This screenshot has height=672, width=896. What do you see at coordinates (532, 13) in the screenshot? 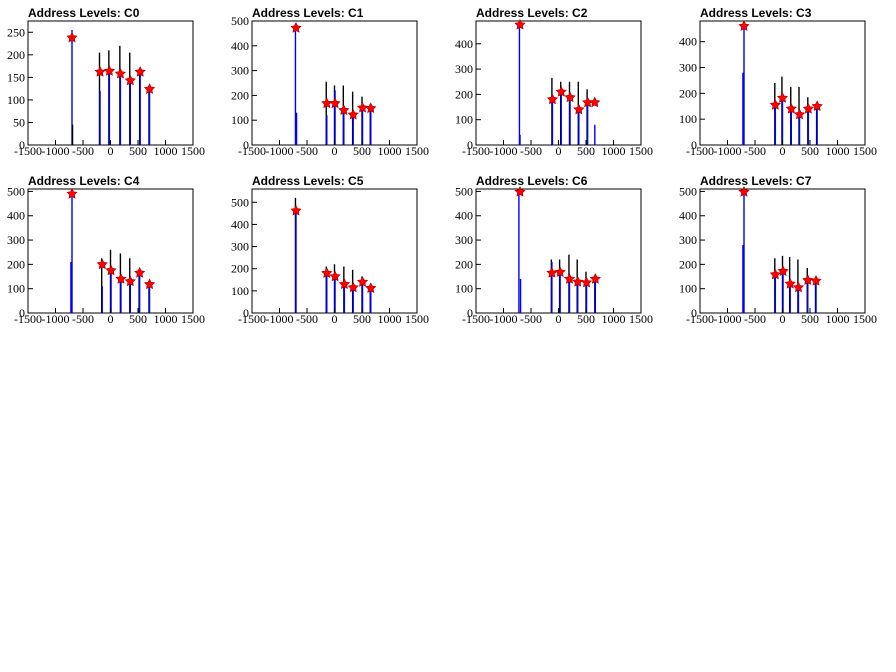
I see `chart-title: Address Levels: C2` at bounding box center [532, 13].